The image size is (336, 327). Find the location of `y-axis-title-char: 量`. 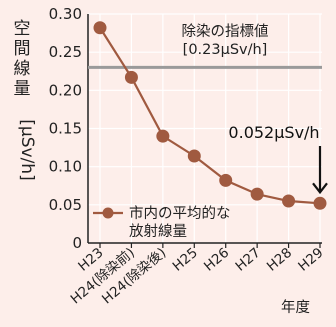

y-axis-title-char: 量 is located at coordinates (22, 89).